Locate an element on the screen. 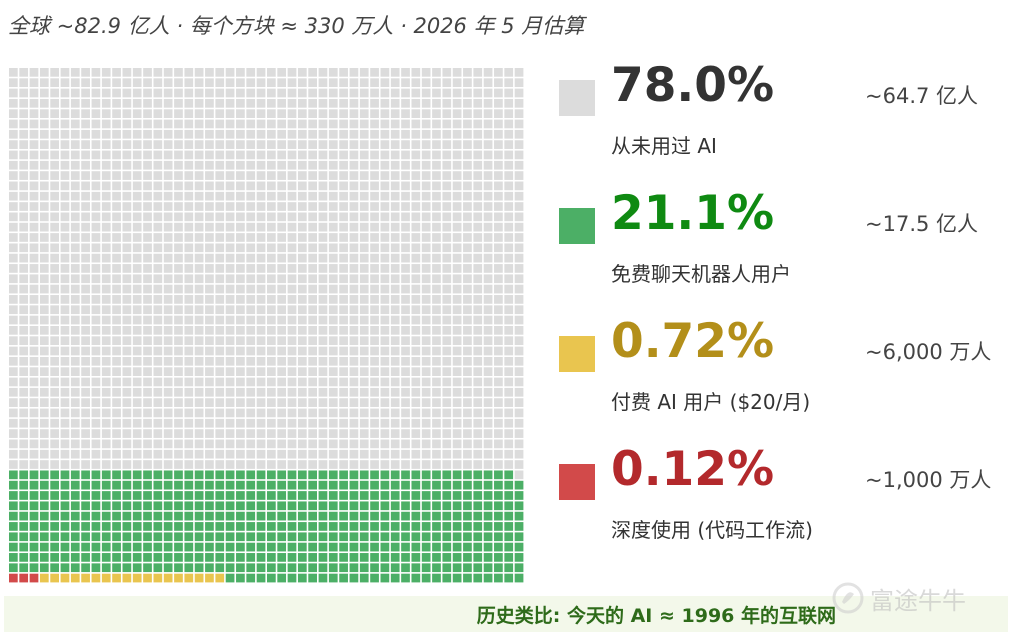 The height and width of the screenshot is (635, 1012). legend-swatch-heavy-users is located at coordinates (577, 482).